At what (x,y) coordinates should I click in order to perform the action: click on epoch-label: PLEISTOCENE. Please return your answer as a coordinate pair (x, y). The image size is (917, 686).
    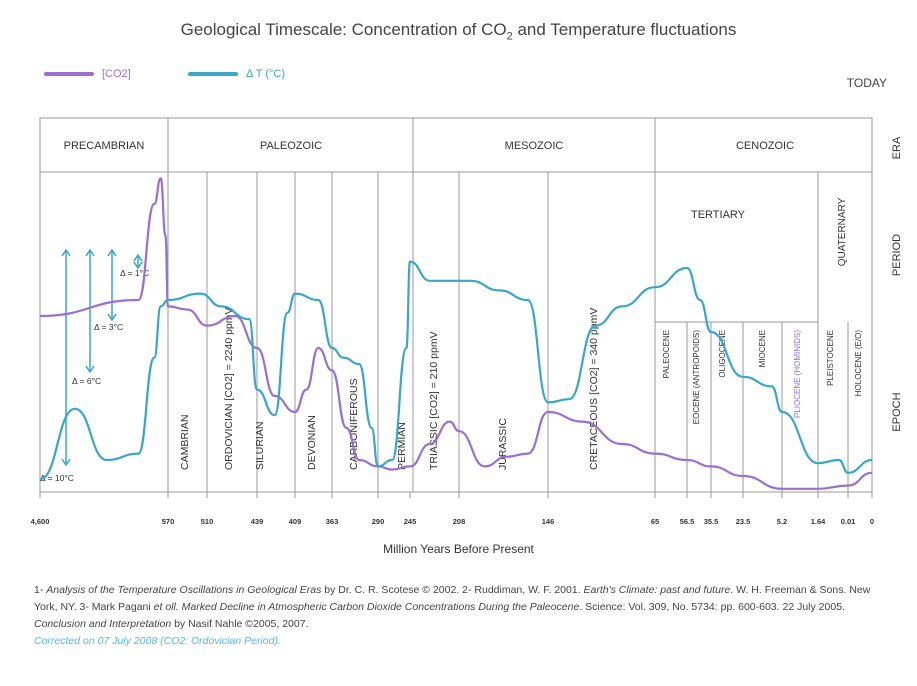
    Looking at the image, I should click on (830, 358).